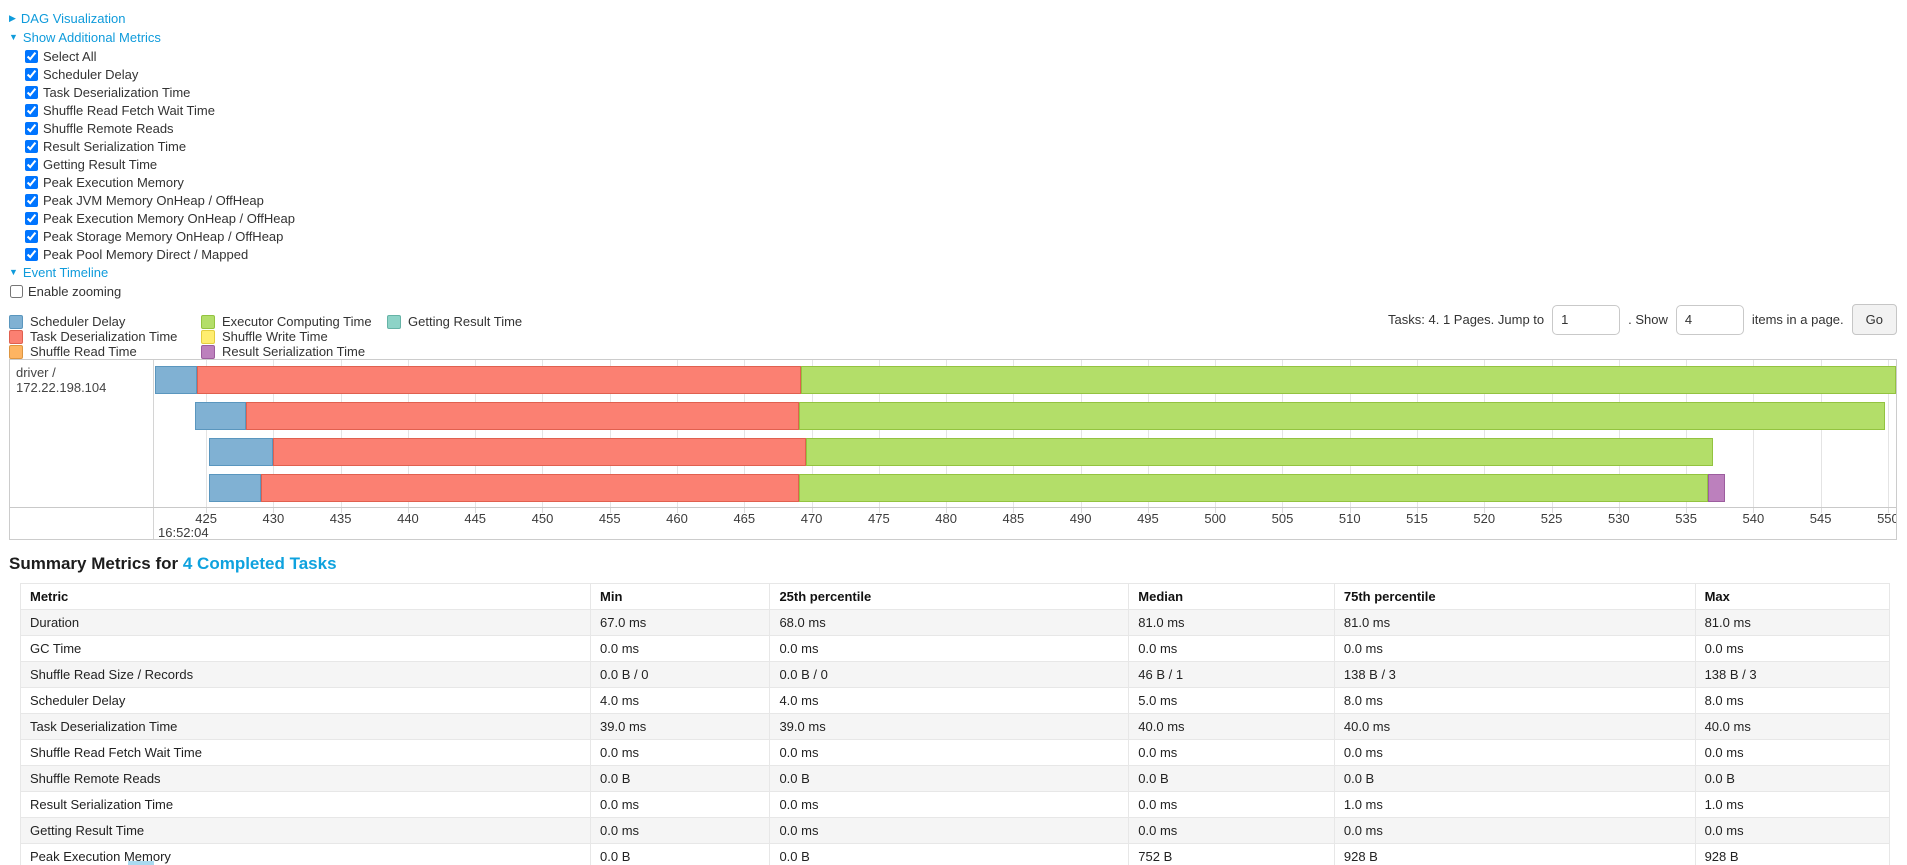  Describe the element at coordinates (1874, 319) in the screenshot. I see `go-button: Go` at that location.